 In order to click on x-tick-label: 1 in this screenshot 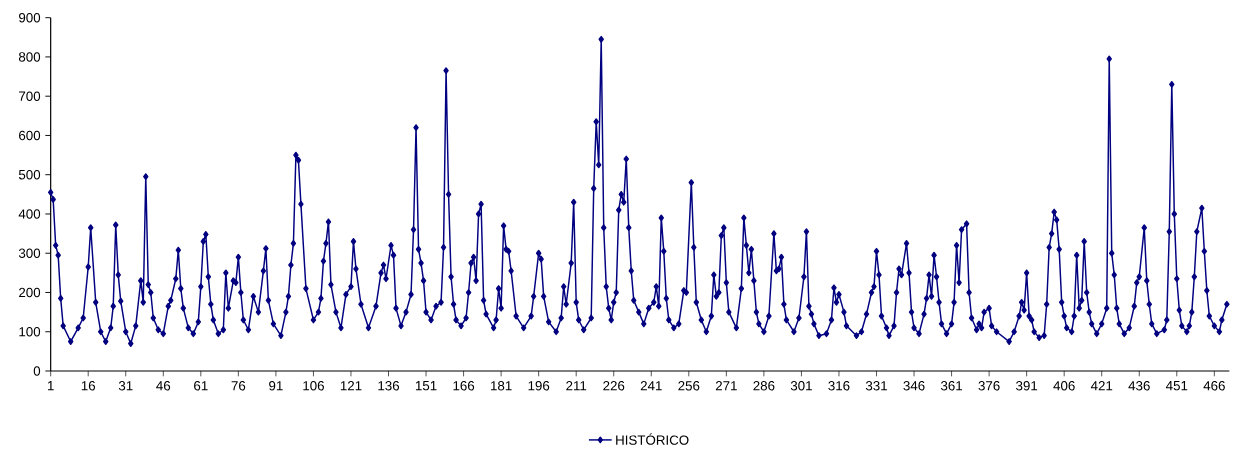, I will do `click(50, 386)`.